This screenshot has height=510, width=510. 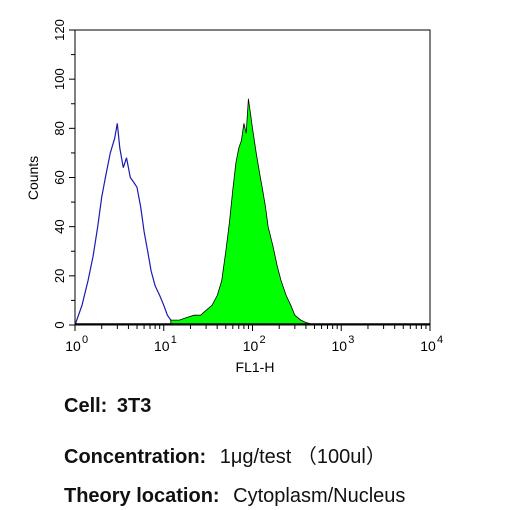 What do you see at coordinates (59, 30) in the screenshot?
I see `y-tick-label: 120` at bounding box center [59, 30].